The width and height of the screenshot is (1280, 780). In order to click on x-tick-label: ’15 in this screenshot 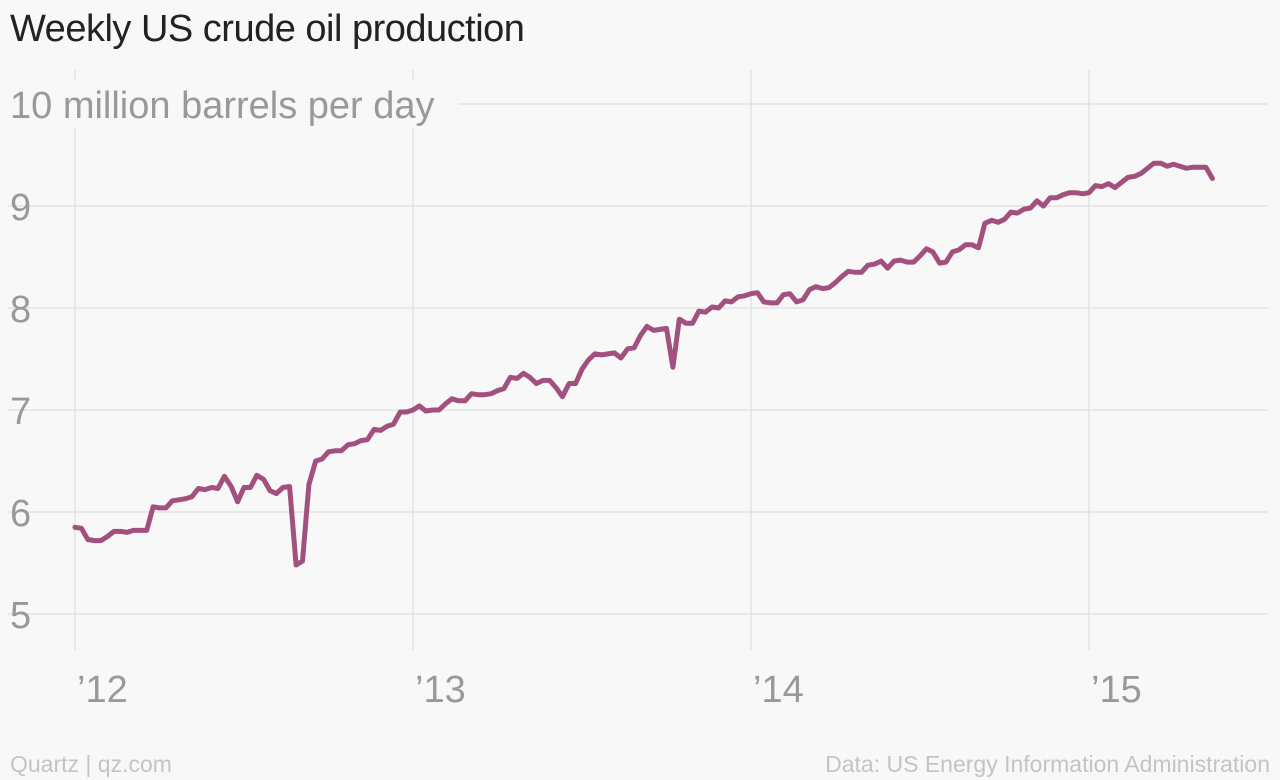, I will do `click(1116, 690)`.